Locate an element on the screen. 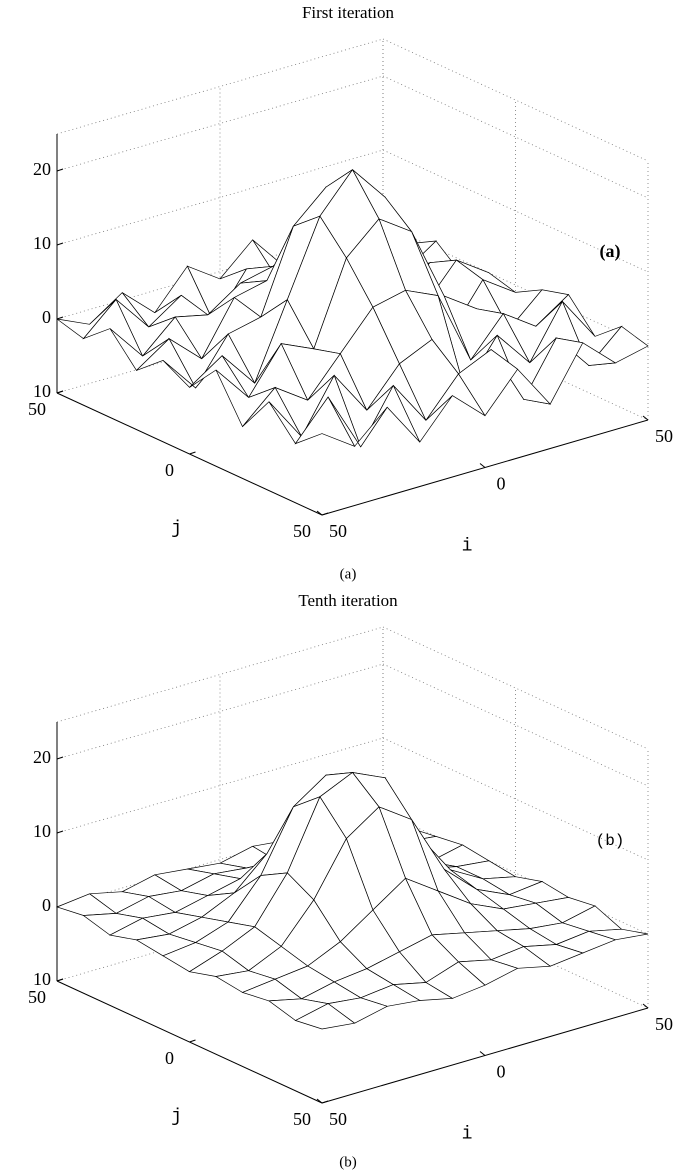 The height and width of the screenshot is (1171, 695). caption: (a) is located at coordinates (348, 574).